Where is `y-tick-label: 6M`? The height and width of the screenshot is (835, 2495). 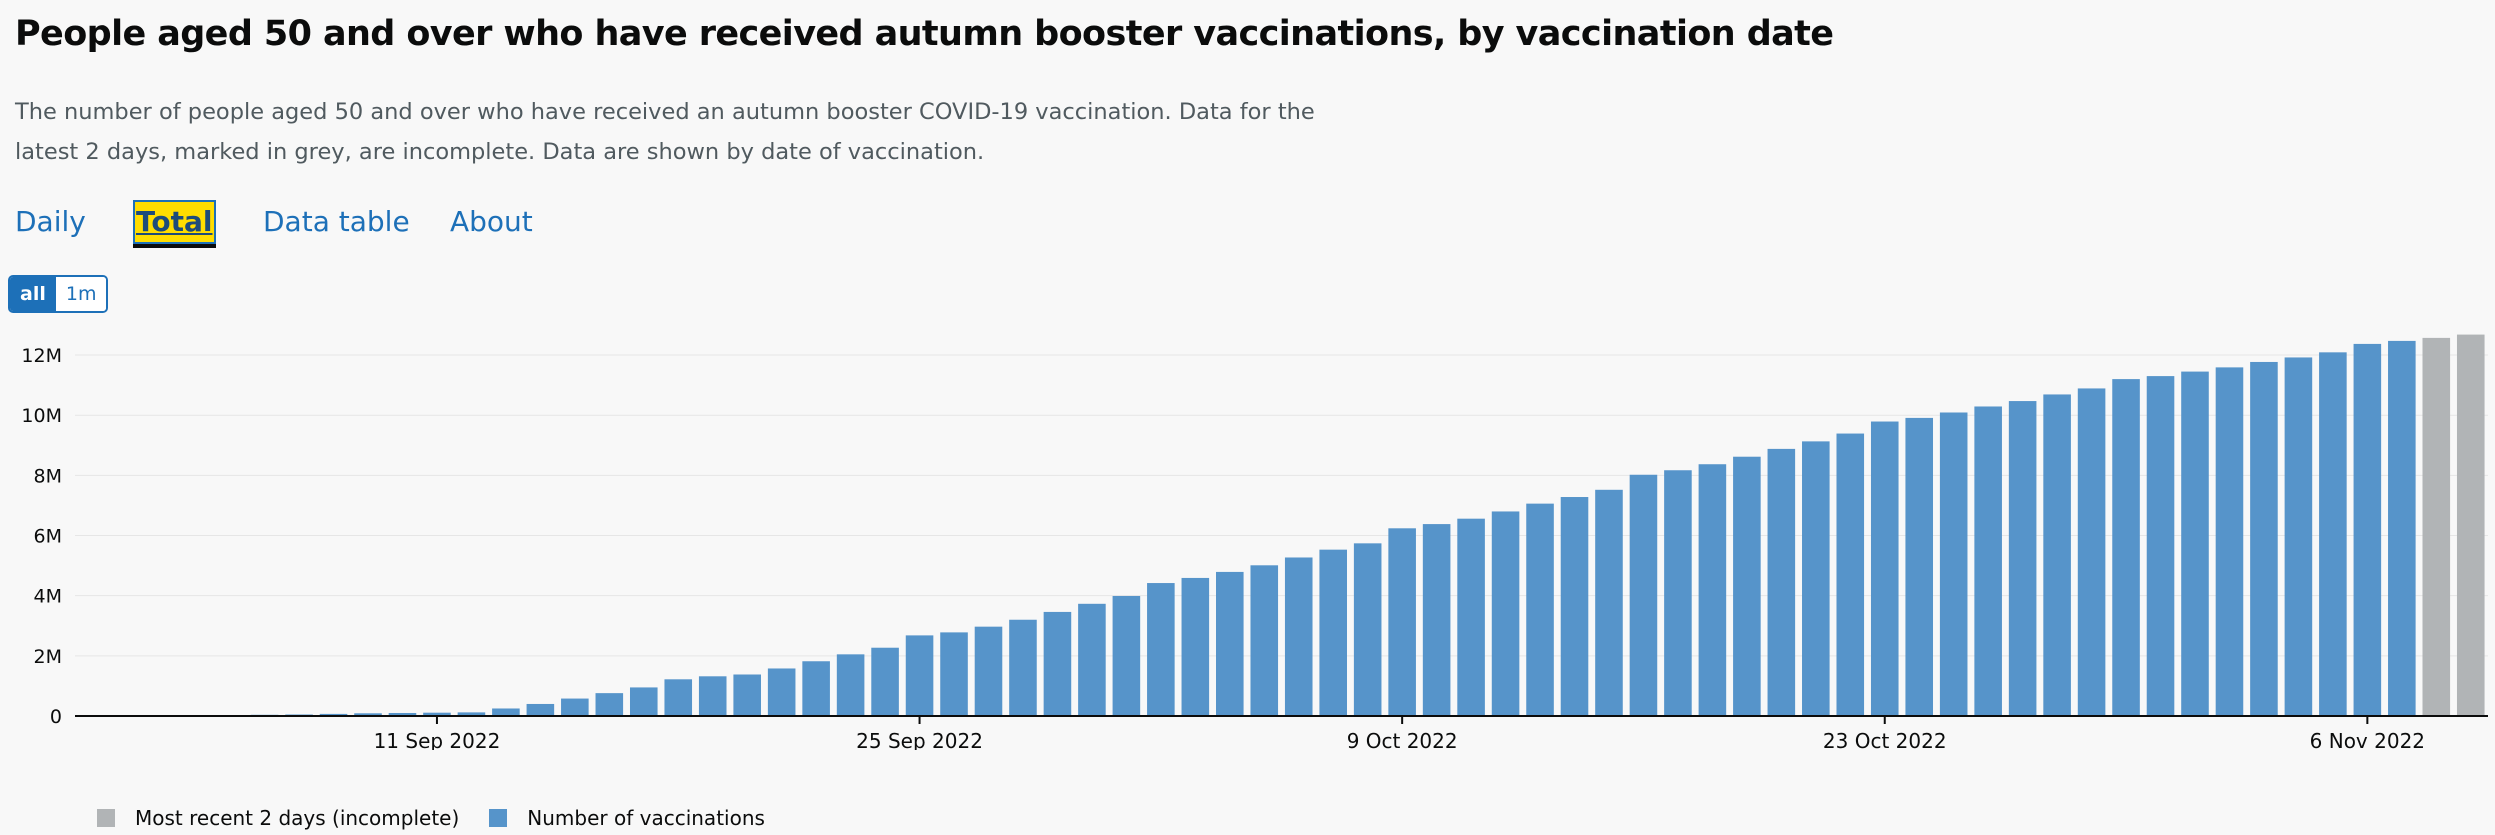
y-tick-label: 6M is located at coordinates (48, 537).